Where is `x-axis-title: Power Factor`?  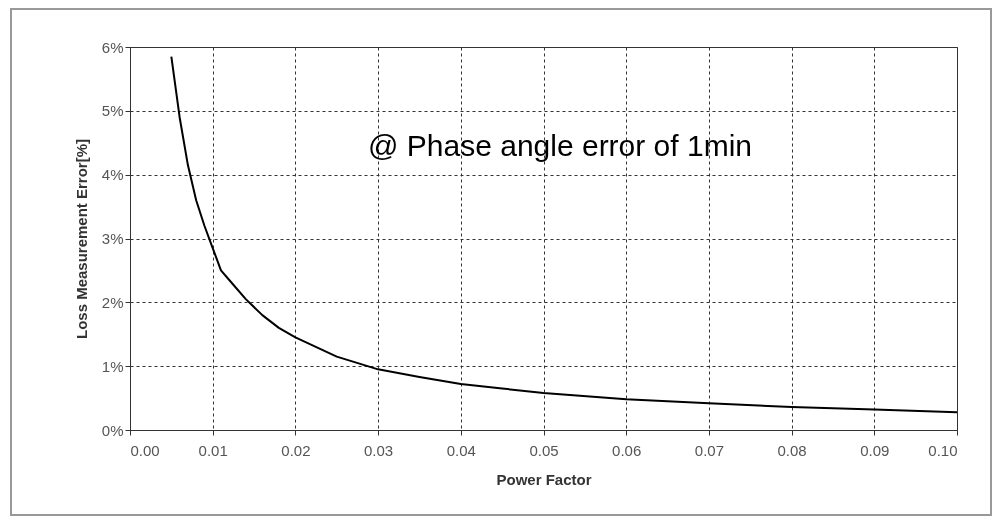 x-axis-title: Power Factor is located at coordinates (544, 479).